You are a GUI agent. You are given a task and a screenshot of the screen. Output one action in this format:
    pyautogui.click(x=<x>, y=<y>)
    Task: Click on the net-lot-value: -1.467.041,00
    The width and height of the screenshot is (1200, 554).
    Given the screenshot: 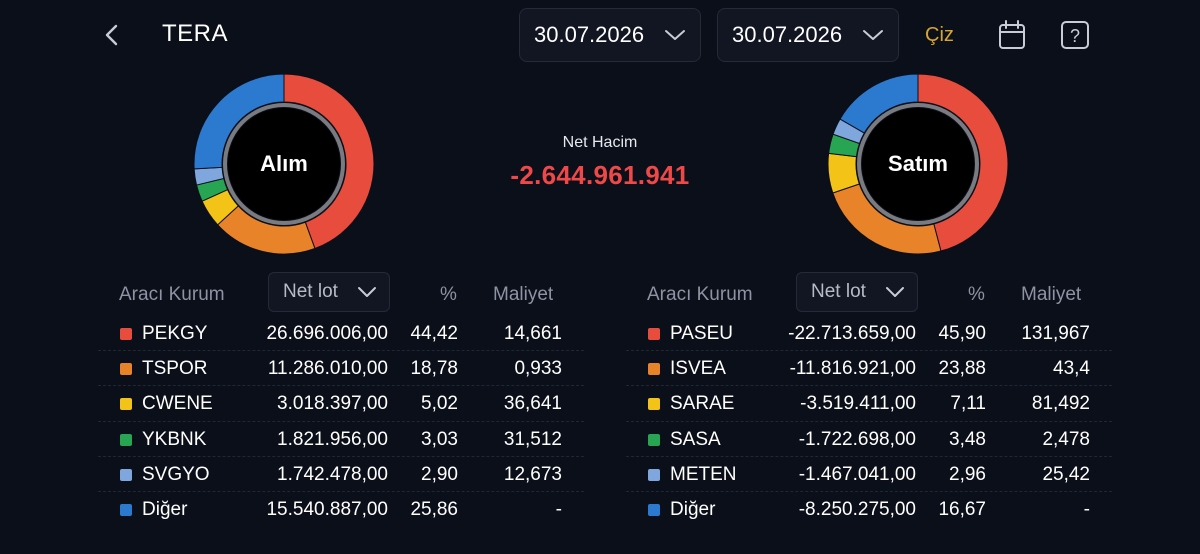 What is the action you would take?
    pyautogui.click(x=857, y=474)
    